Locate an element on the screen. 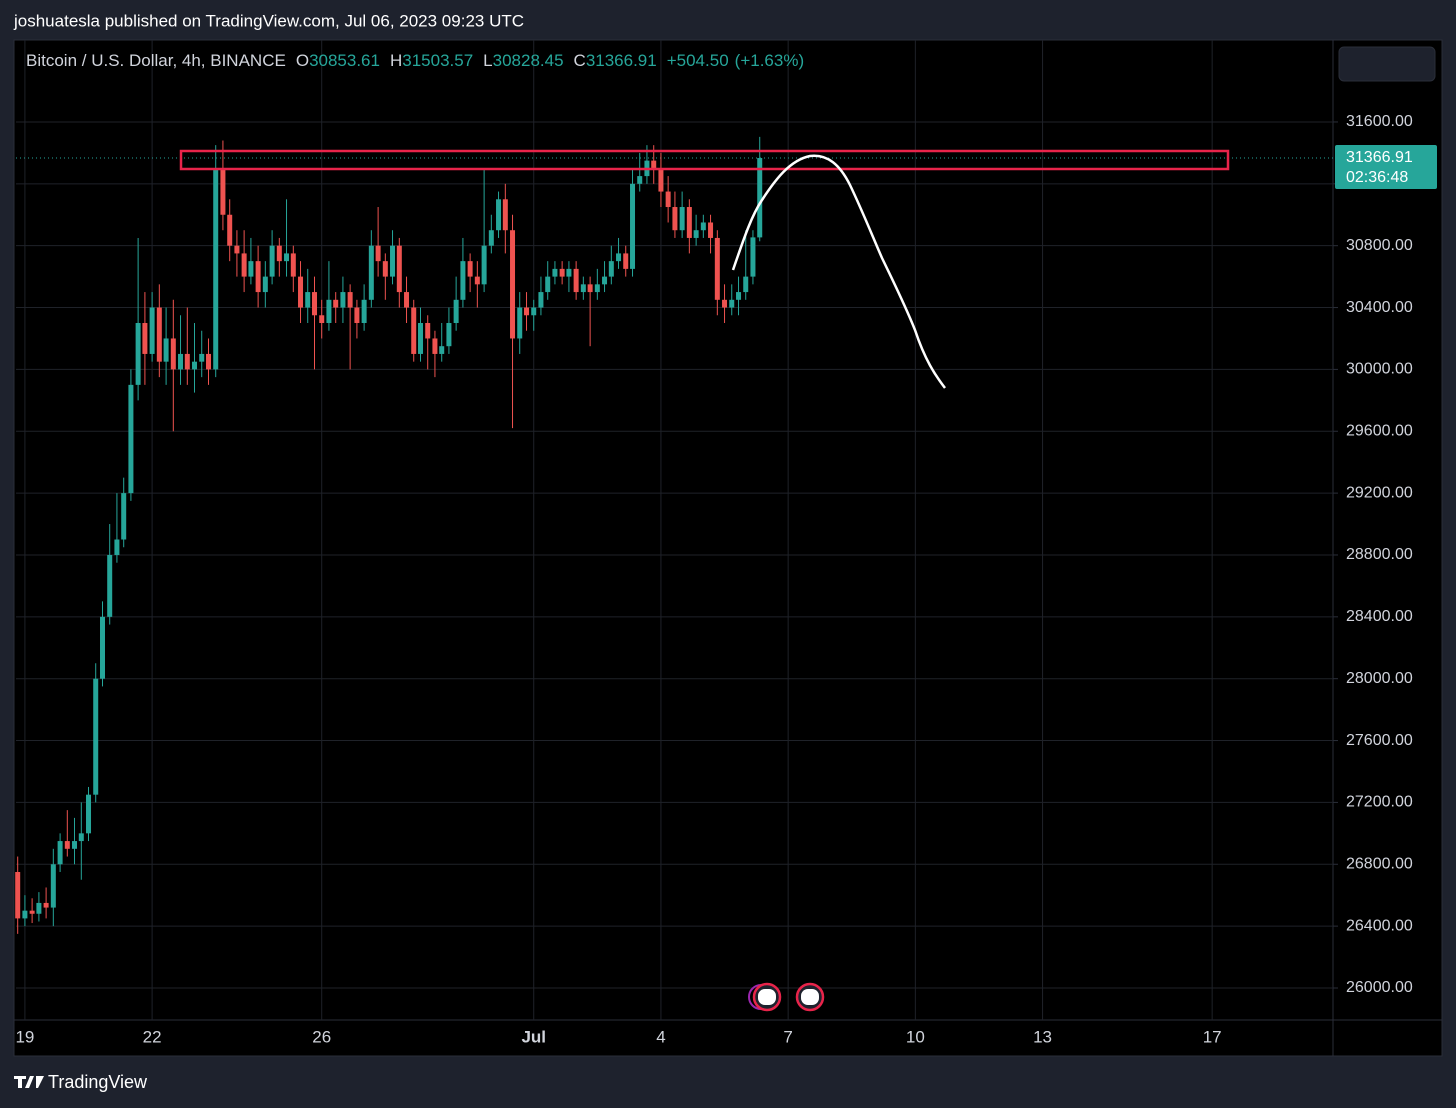 This screenshot has width=1456, height=1108. y-tick-label: 30800.00 is located at coordinates (1379, 245).